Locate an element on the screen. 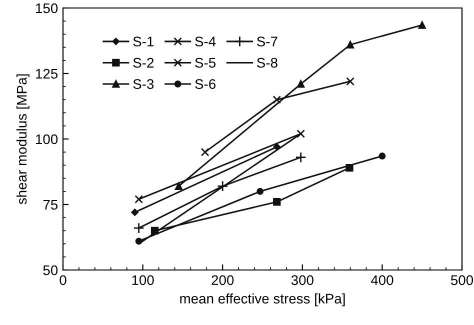 This screenshot has width=474, height=325. legend-label: S-7 is located at coordinates (267, 41).